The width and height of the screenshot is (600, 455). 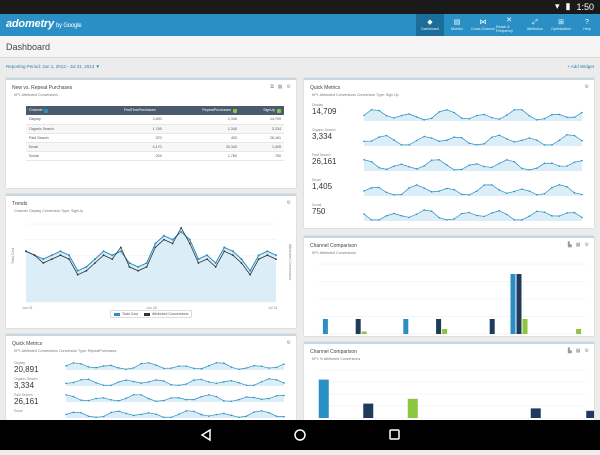 I want to click on gear-icon: ⚙, so click(x=288, y=87).